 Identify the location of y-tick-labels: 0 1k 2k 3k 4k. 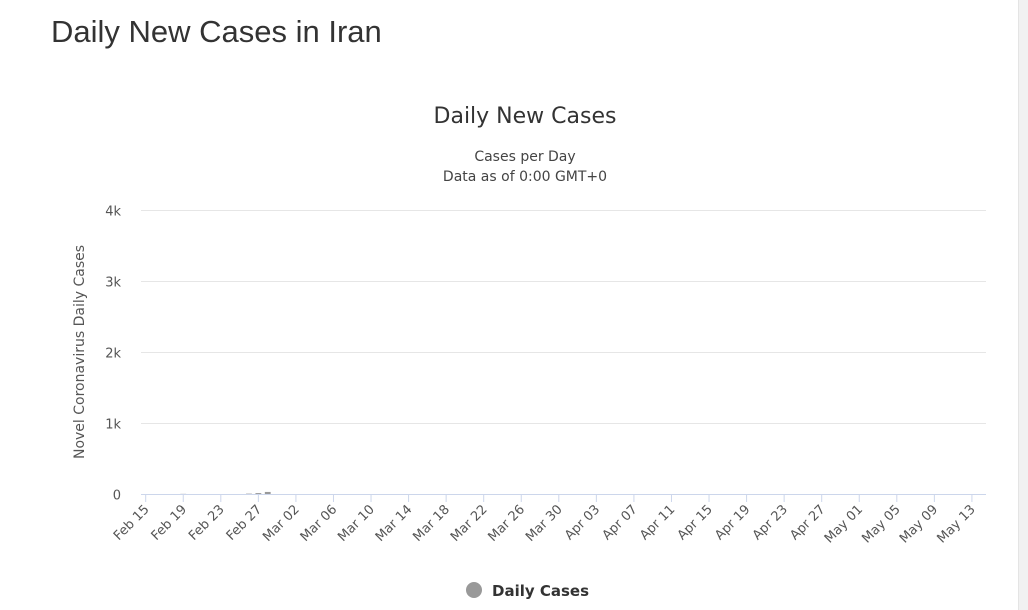
(113, 354).